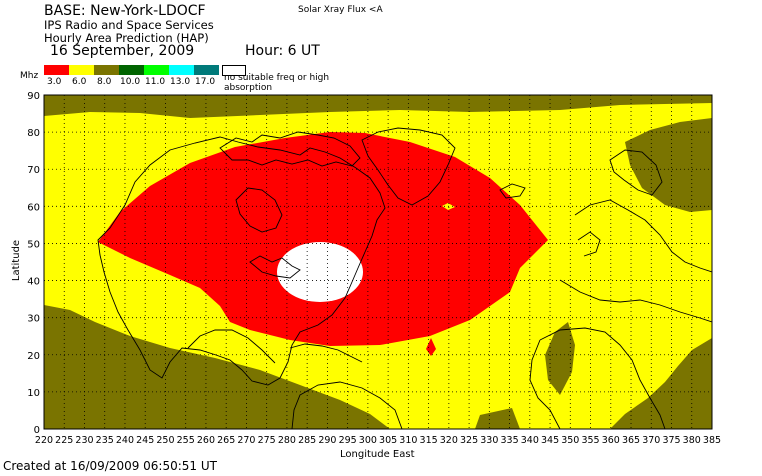 The image size is (762, 476). Describe the element at coordinates (320, 272) in the screenshot. I see `zone-no-freq` at that location.